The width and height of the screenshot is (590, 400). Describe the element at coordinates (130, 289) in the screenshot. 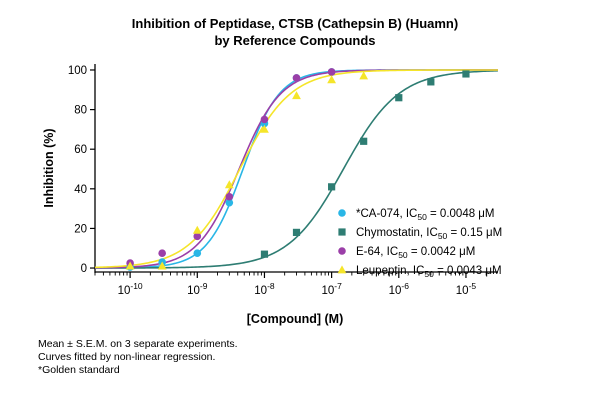

I see `x-tick-label: 10⁻¹⁰` at that location.